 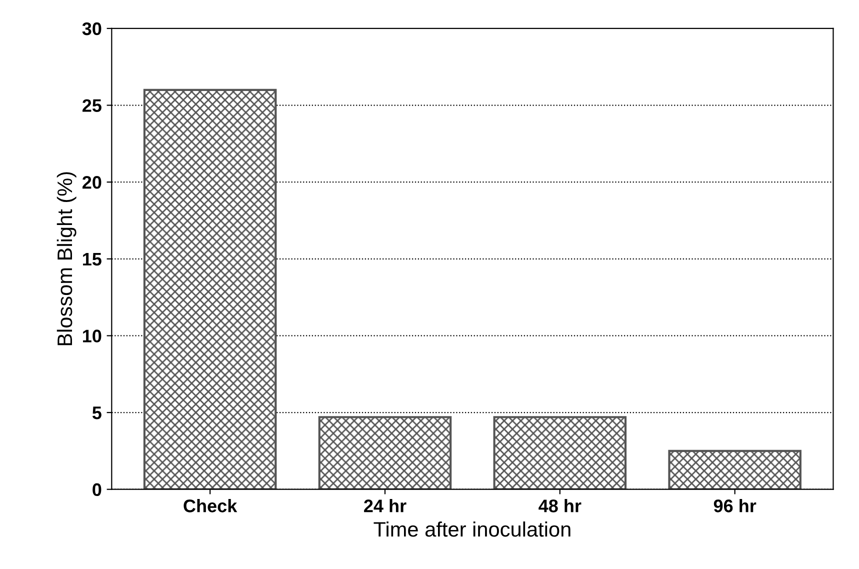 What do you see at coordinates (97, 489) in the screenshot?
I see `y-tick-label: 0` at bounding box center [97, 489].